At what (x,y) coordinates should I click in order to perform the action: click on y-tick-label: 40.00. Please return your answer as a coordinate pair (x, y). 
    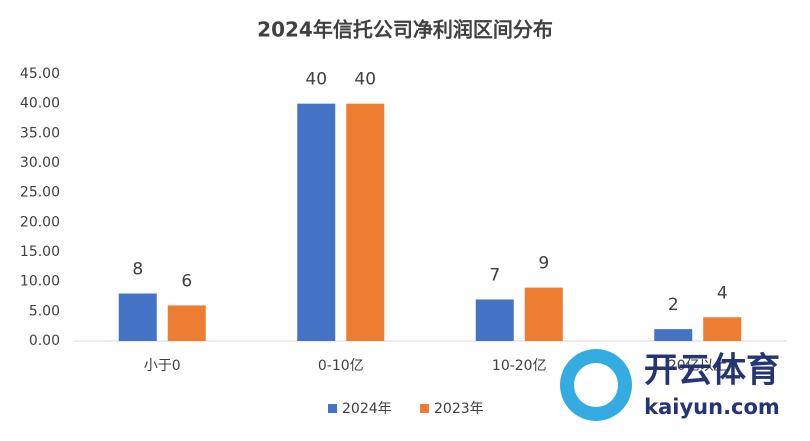
    Looking at the image, I should click on (40, 104).